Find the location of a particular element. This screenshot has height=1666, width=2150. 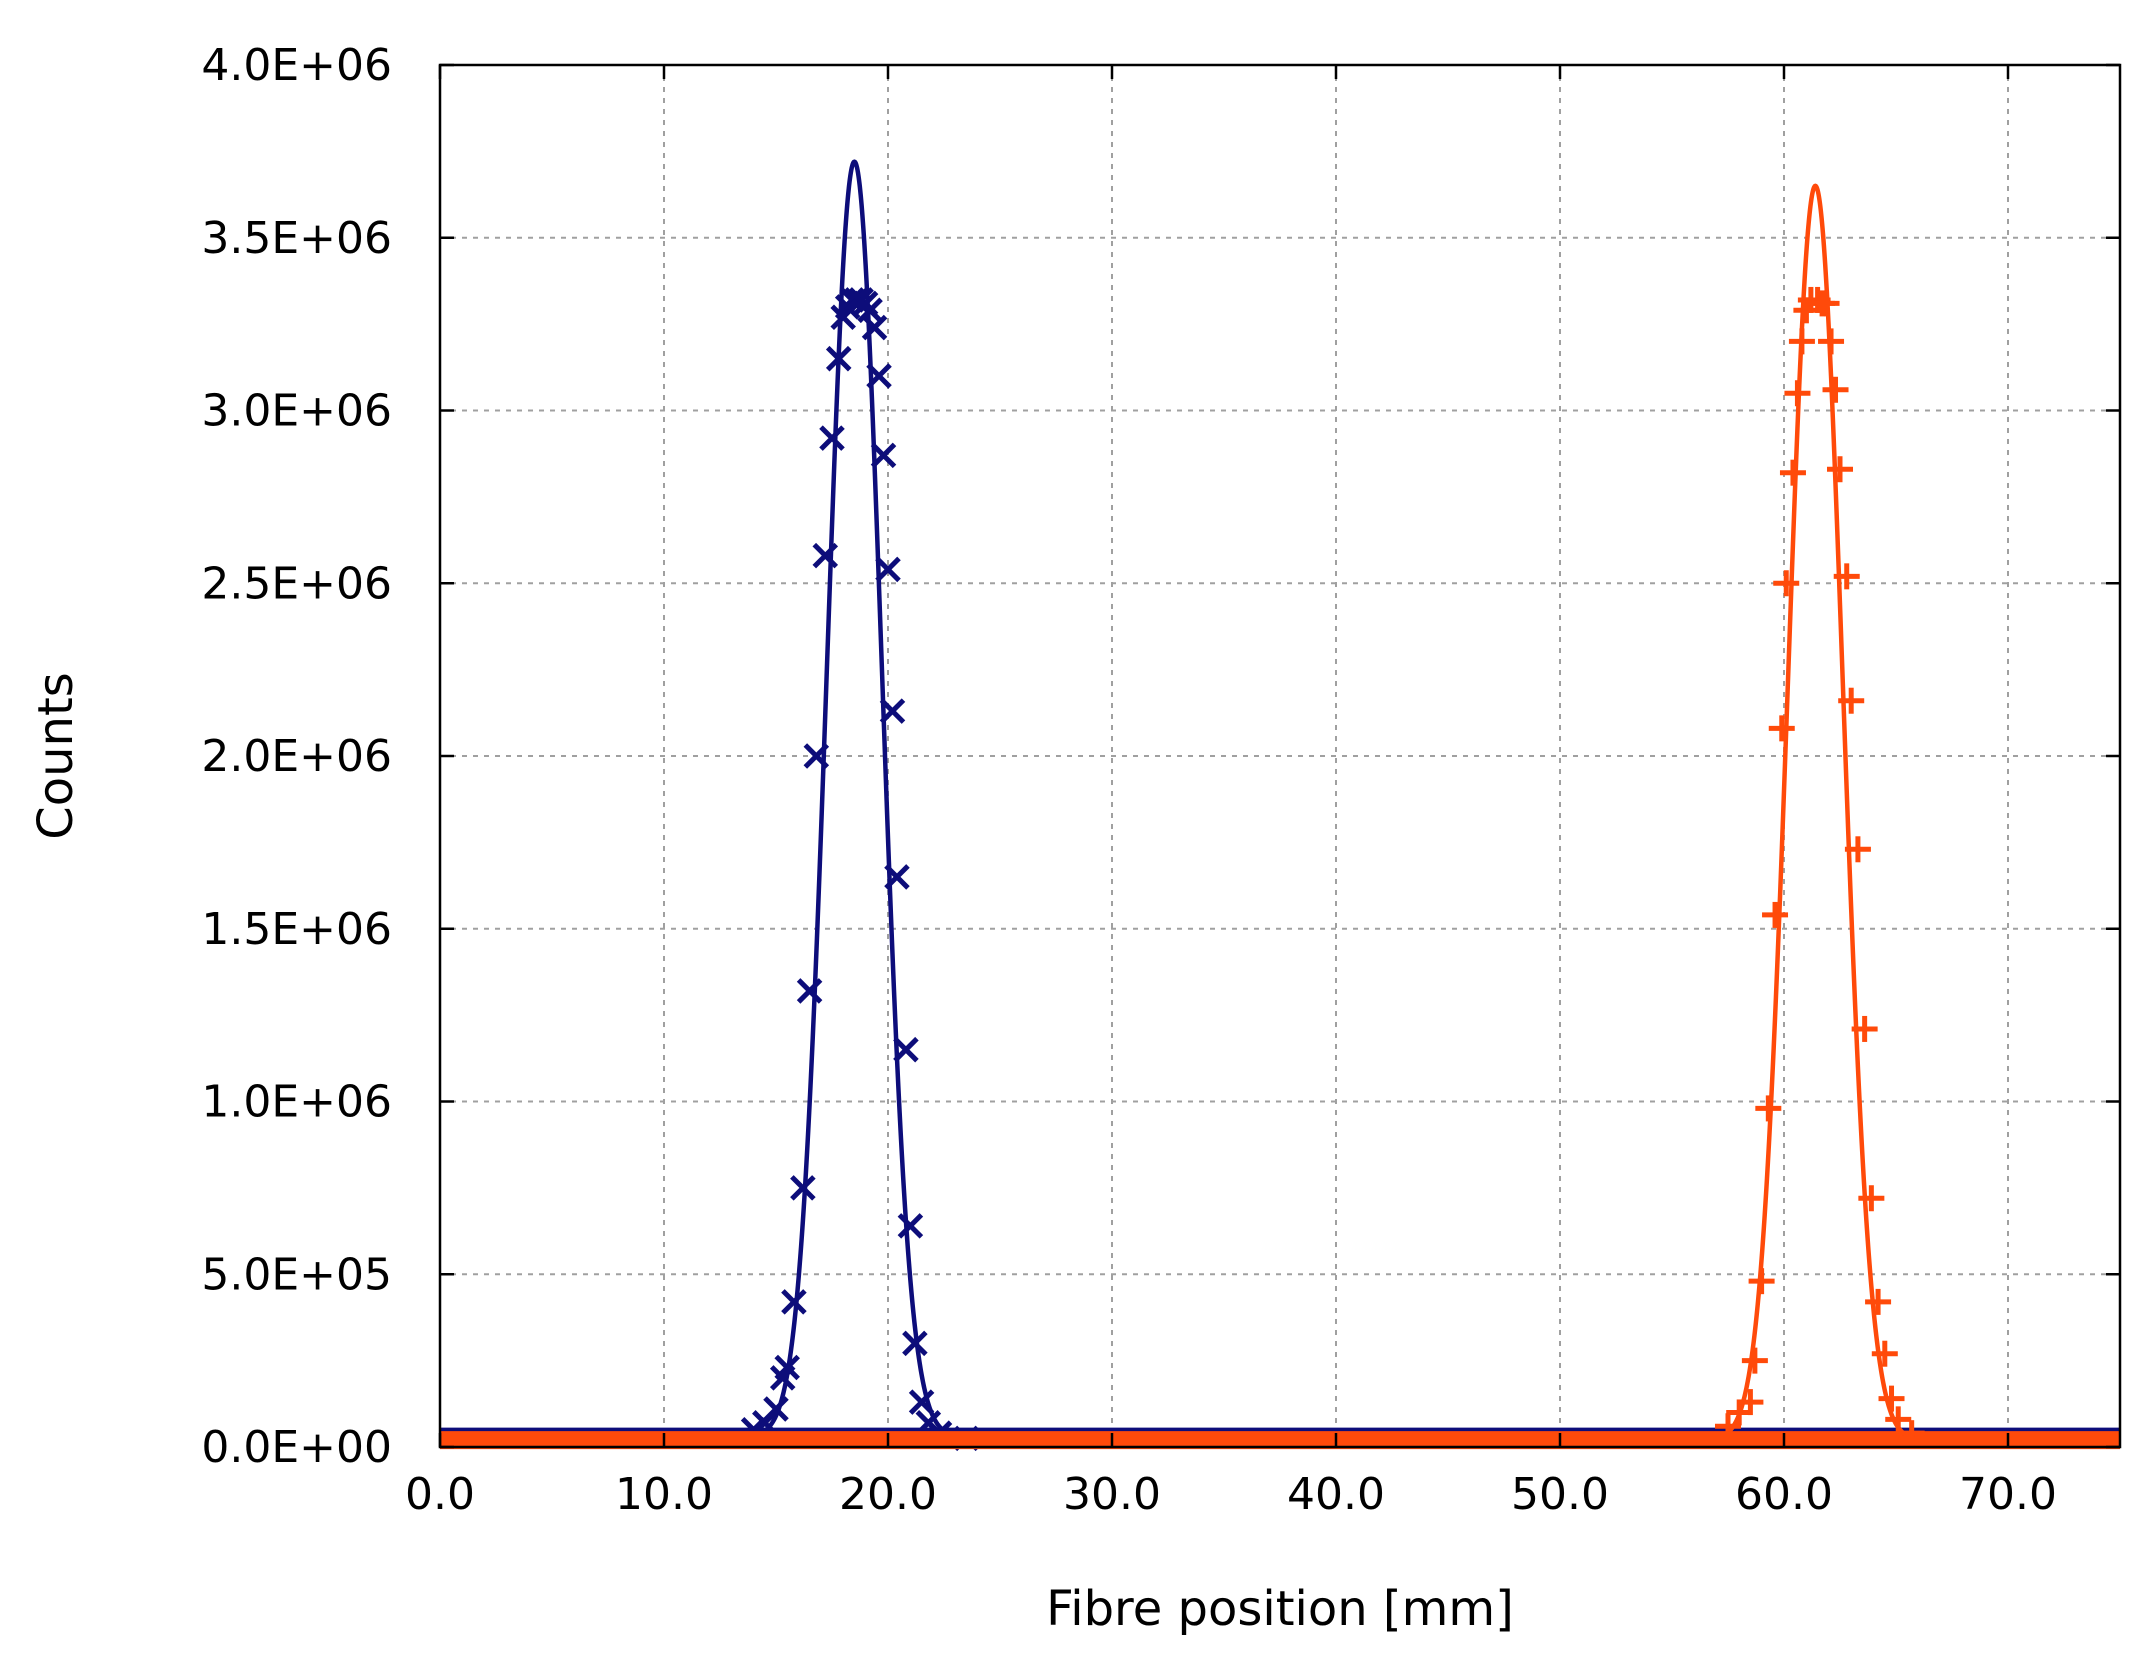

x-tick-label: 50.0 is located at coordinates (1560, 1494).